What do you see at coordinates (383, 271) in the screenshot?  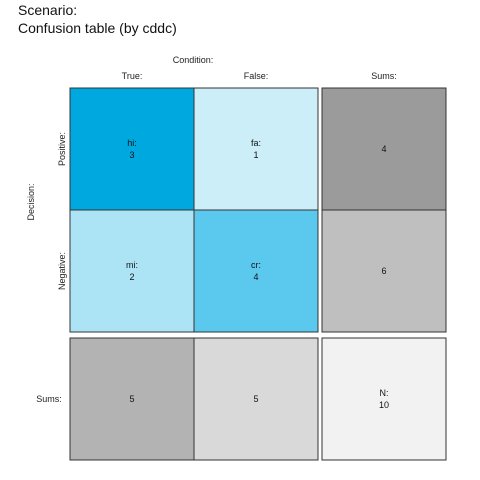 I see `cell-value-1-2: 6` at bounding box center [383, 271].